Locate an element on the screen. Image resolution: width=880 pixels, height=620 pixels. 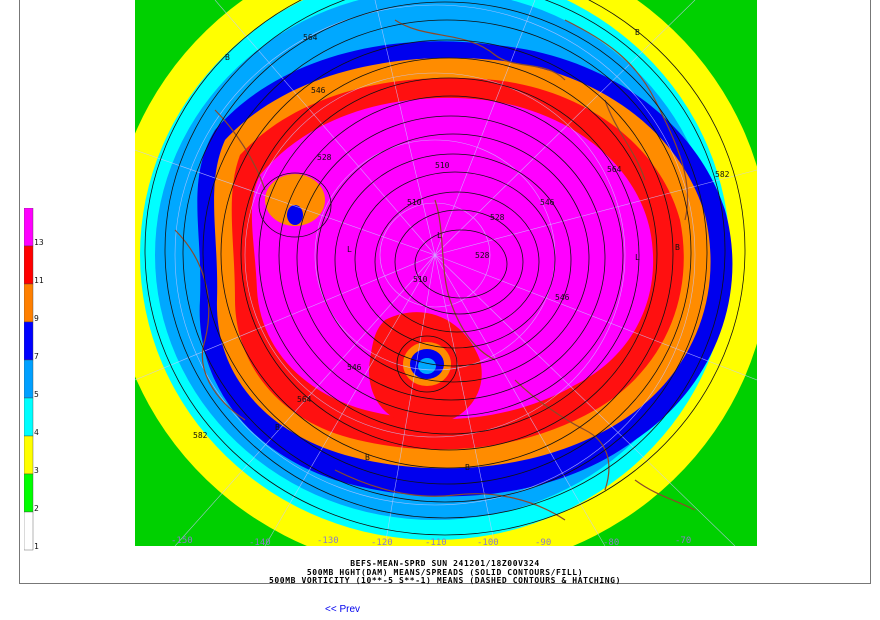
legend-label: 3 is located at coordinates (36, 470).